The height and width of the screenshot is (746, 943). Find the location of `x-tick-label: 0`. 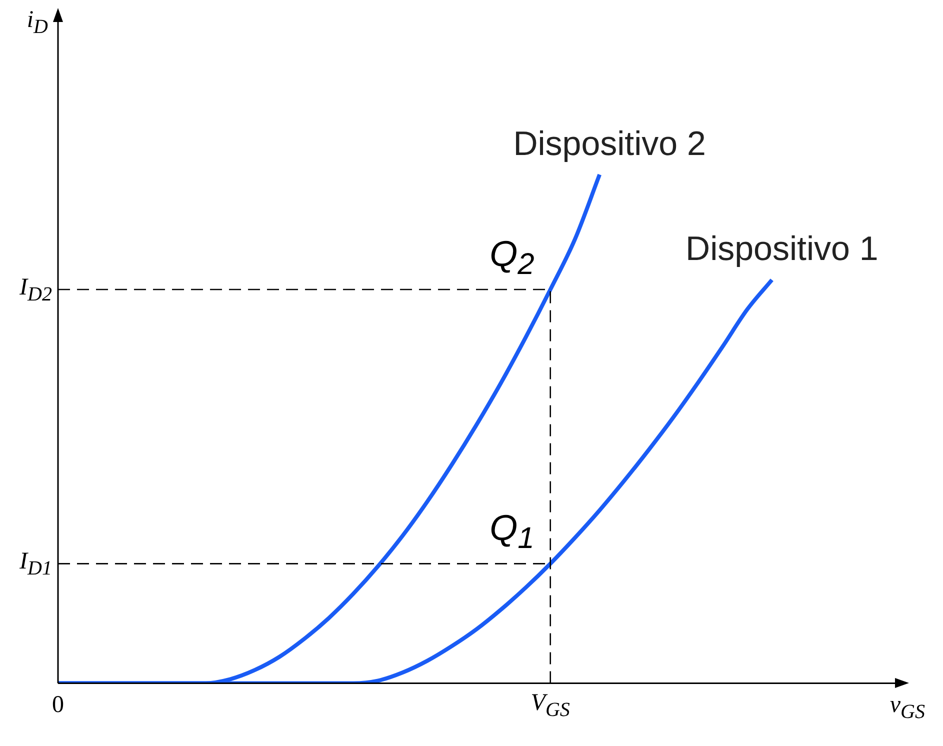

x-tick-label: 0 is located at coordinates (58, 705).